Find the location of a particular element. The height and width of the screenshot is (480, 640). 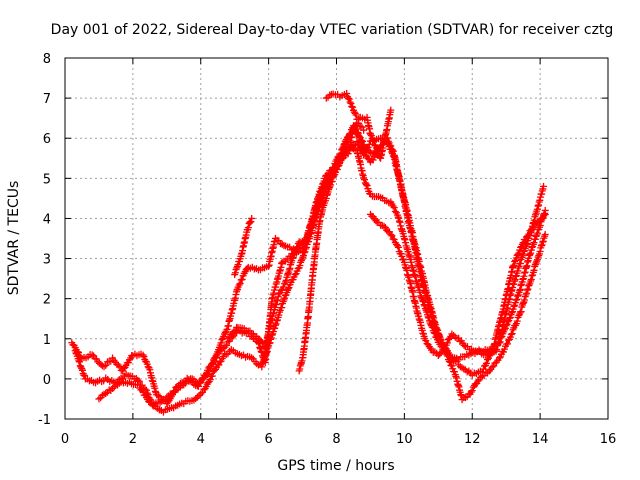

x-tick-label: 8 is located at coordinates (336, 439).